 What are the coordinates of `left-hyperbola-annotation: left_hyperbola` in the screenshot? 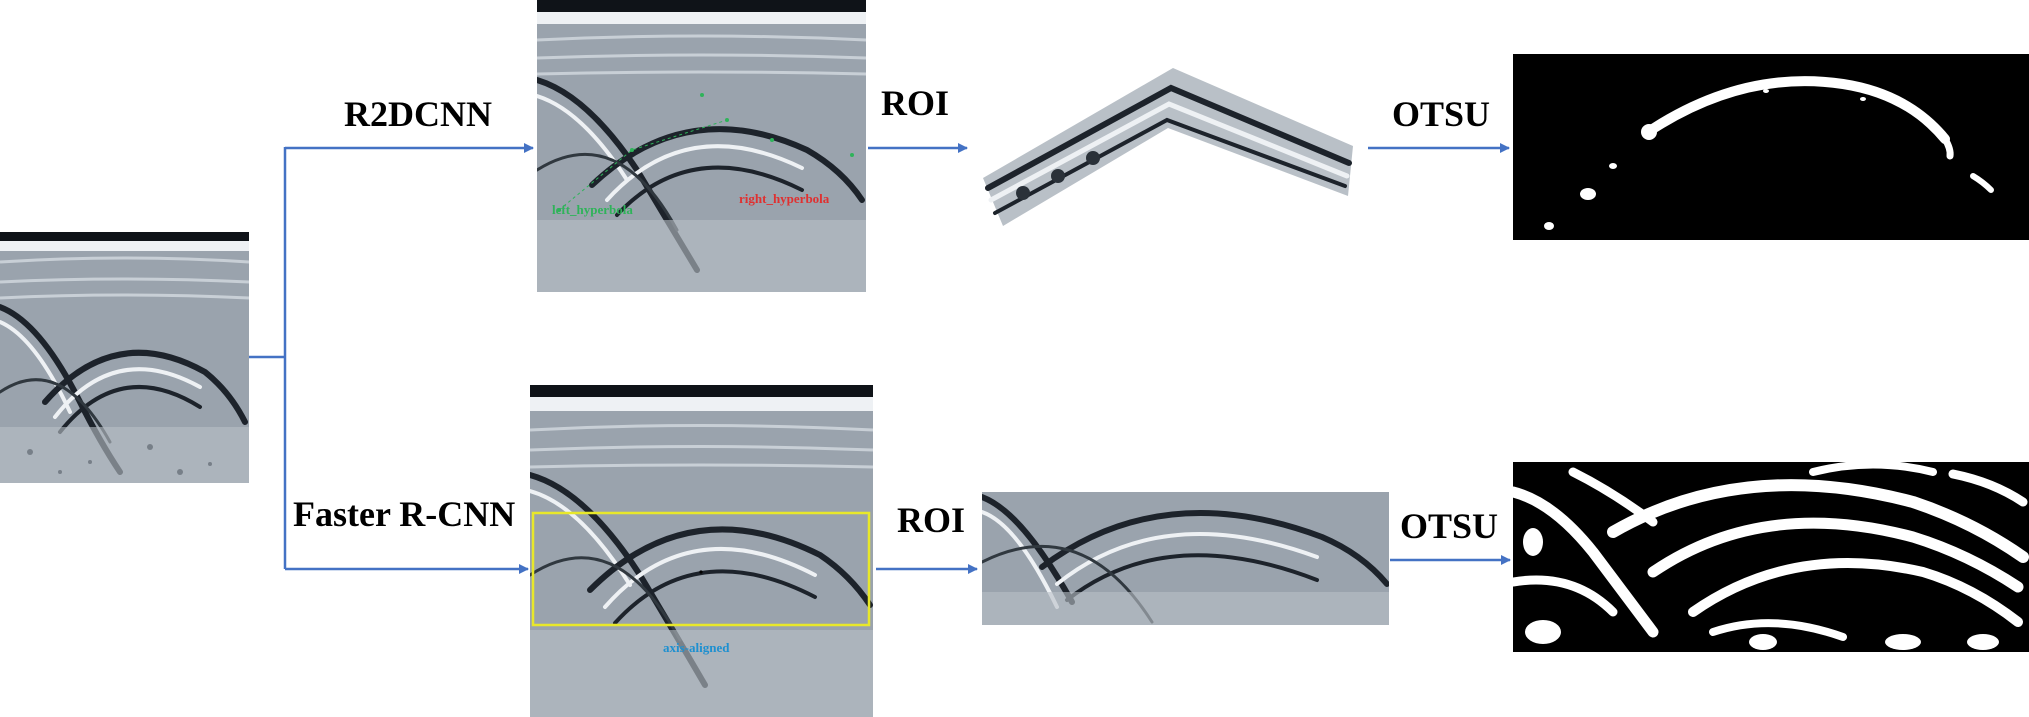 It's located at (592, 209).